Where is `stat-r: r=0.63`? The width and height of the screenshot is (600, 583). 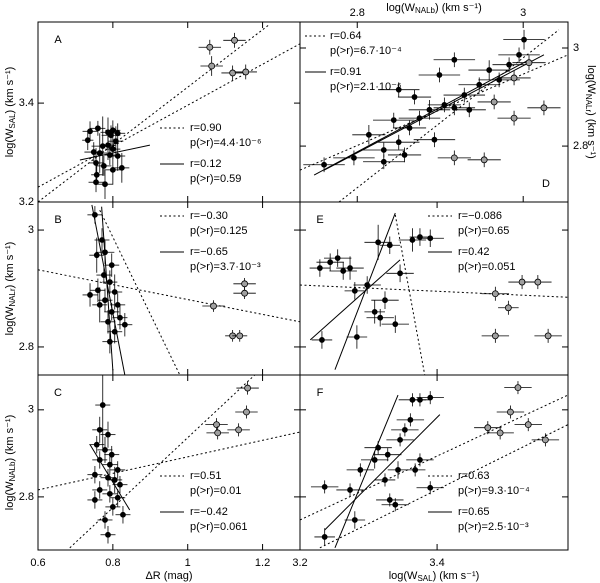 stat-r: r=0.63 is located at coordinates (474, 476).